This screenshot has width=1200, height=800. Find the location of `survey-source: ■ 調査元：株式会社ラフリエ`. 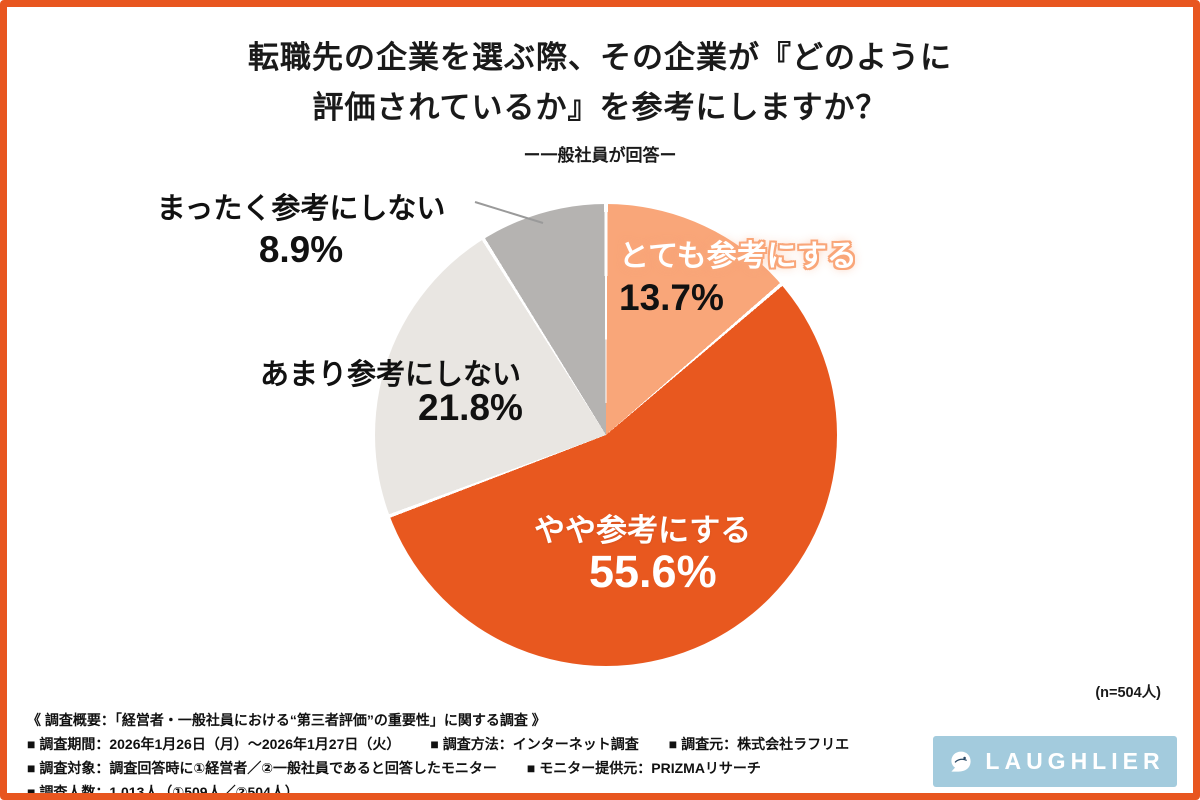

survey-source: ■ 調査元：株式会社ラフリエ is located at coordinates (759, 744).